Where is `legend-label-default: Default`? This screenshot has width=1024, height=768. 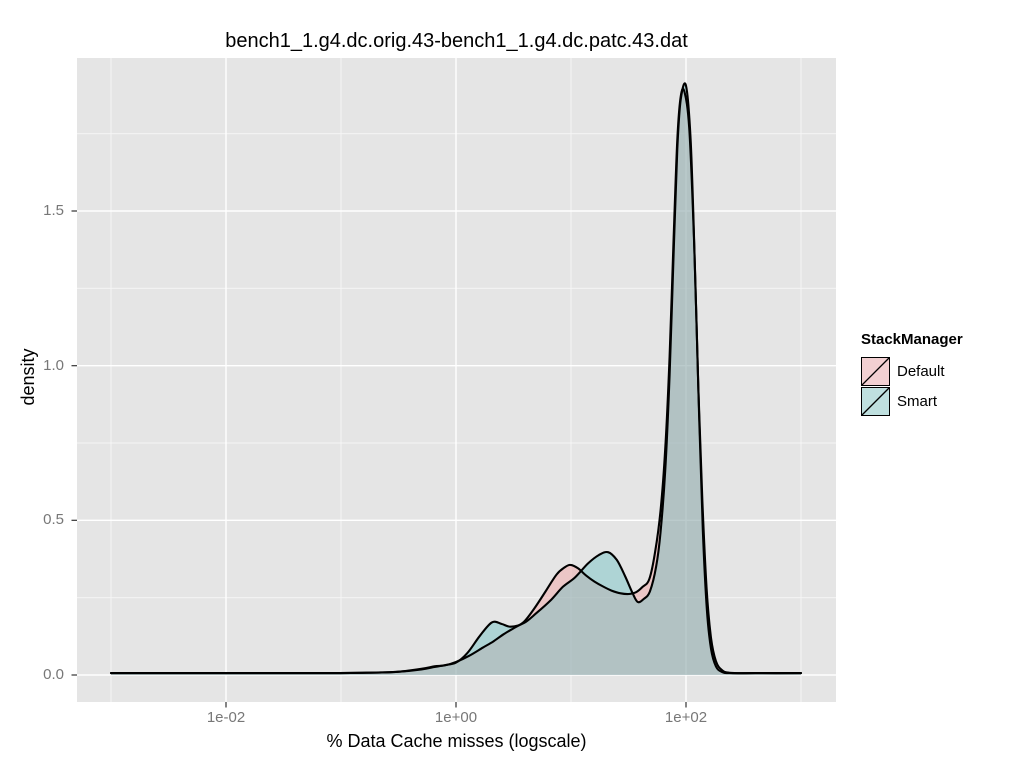 legend-label-default: Default is located at coordinates (921, 371).